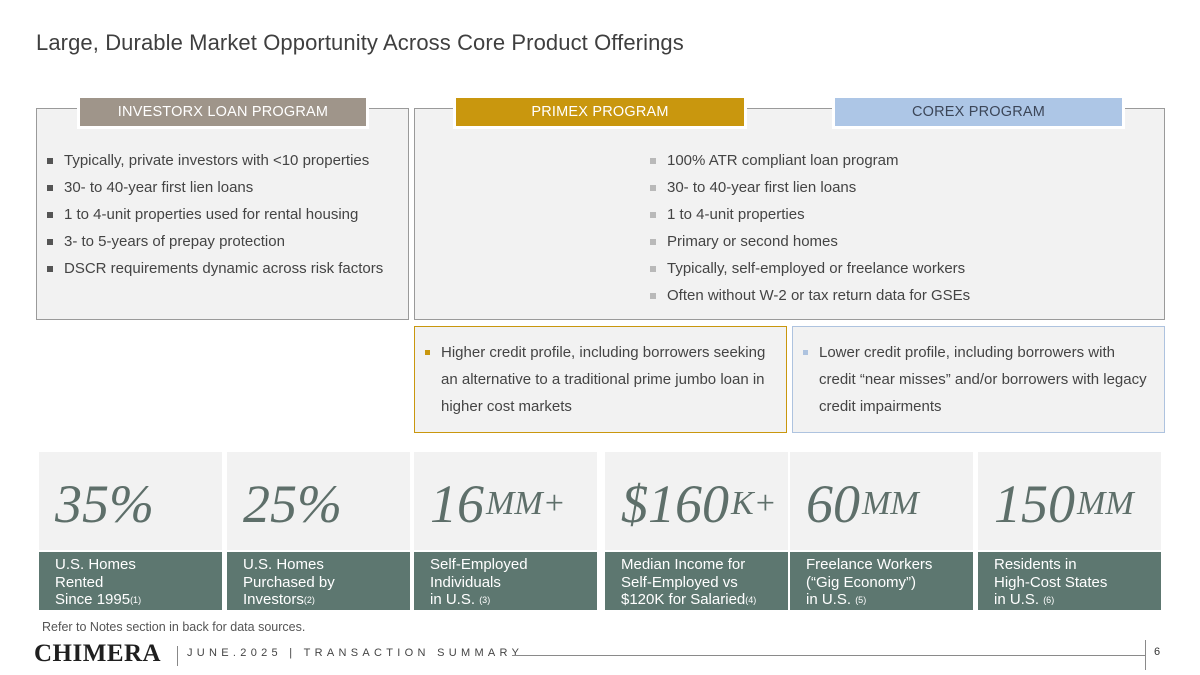 The width and height of the screenshot is (1200, 675). Describe the element at coordinates (1035, 564) in the screenshot. I see `stat-label-line: Residents in` at that location.